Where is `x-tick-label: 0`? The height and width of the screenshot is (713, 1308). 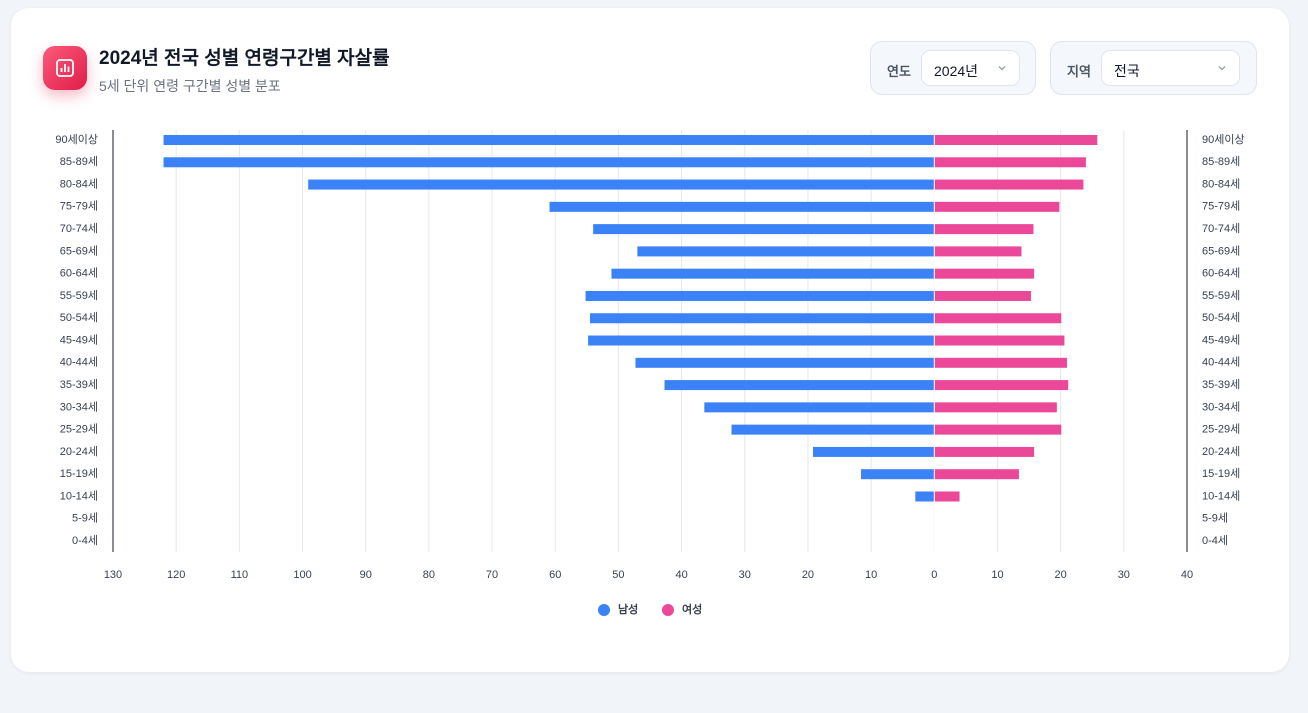 x-tick-label: 0 is located at coordinates (934, 575).